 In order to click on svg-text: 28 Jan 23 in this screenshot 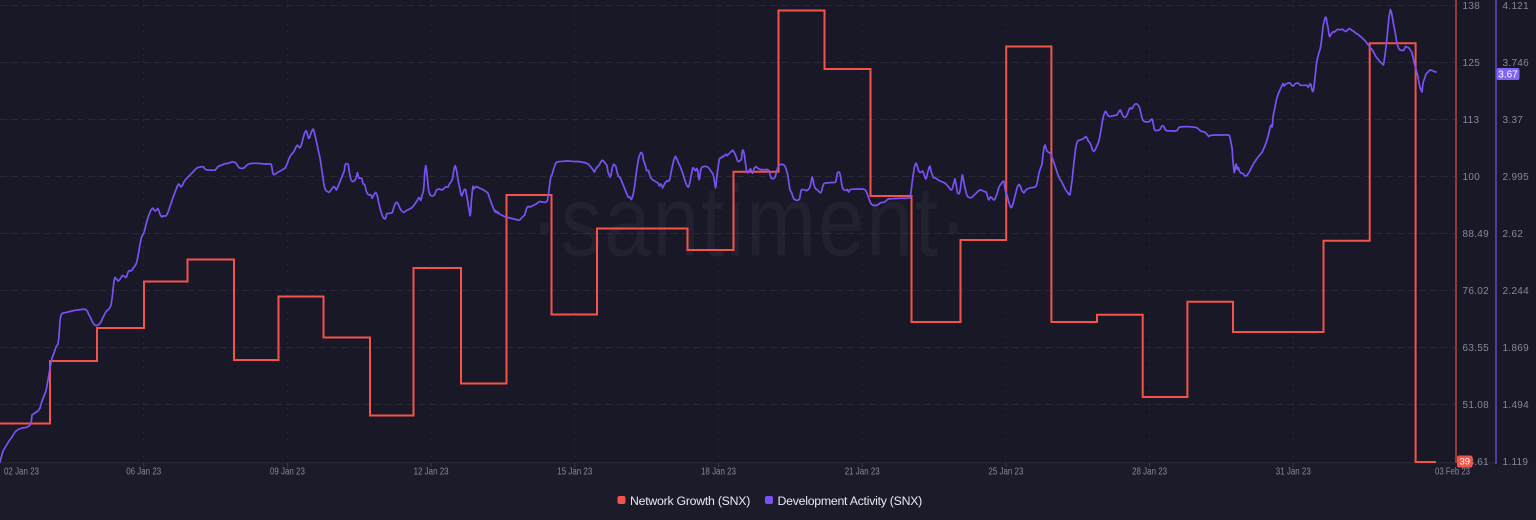, I will do `click(1149, 472)`.